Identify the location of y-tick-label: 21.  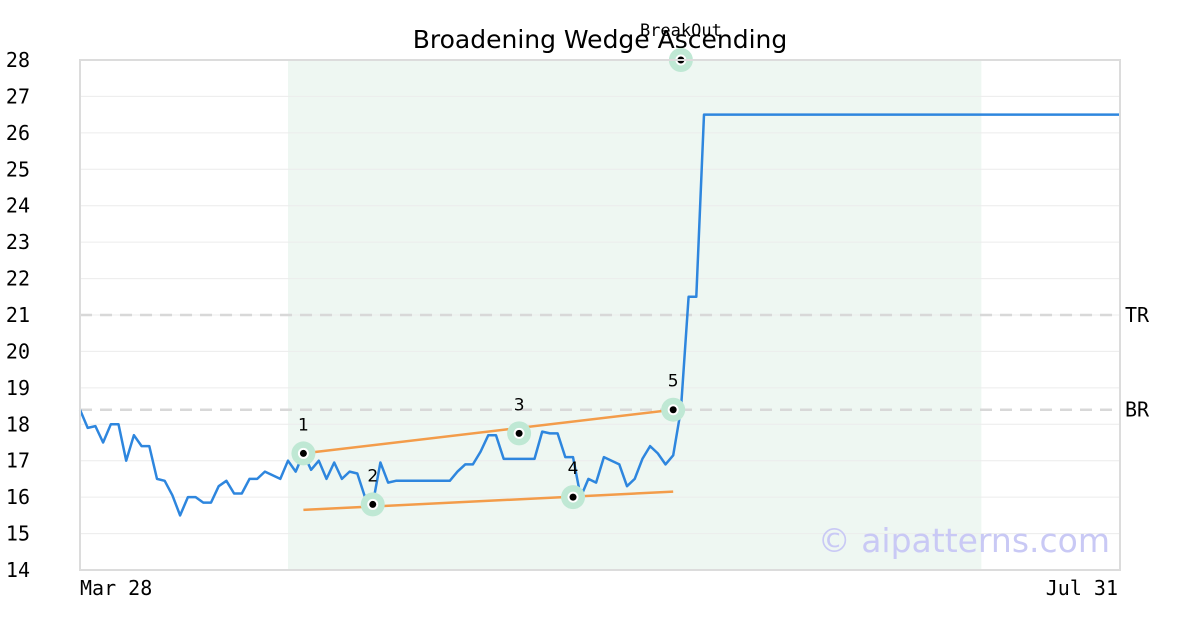
(18, 315).